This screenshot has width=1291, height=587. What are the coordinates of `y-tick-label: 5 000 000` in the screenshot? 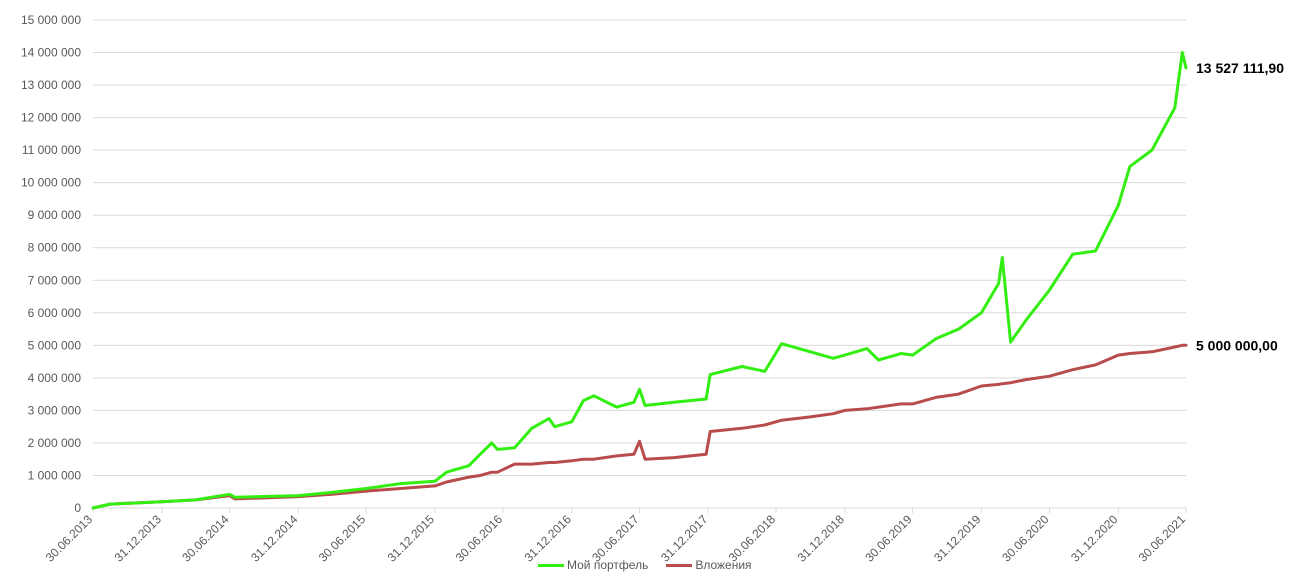 It's located at (55, 345).